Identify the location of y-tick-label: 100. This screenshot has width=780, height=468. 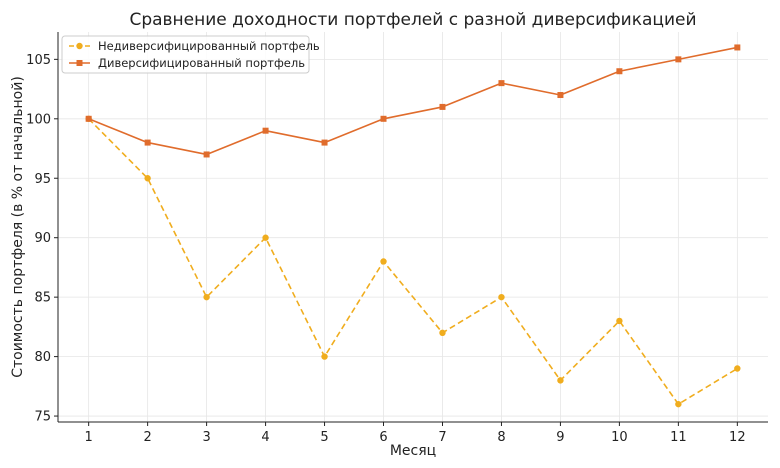
(38, 119).